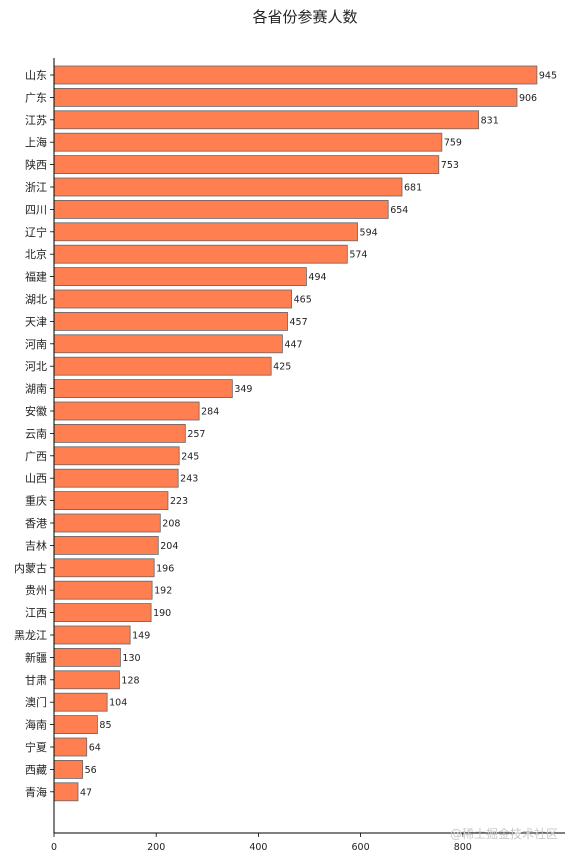  Describe the element at coordinates (169, 546) in the screenshot. I see `value-label-21: 204` at that location.